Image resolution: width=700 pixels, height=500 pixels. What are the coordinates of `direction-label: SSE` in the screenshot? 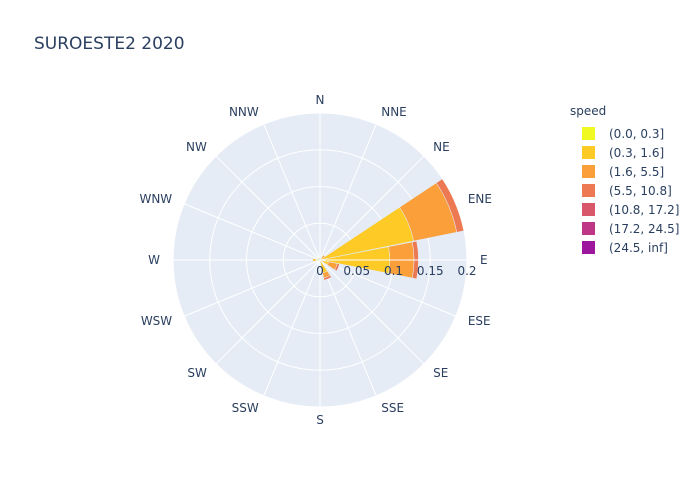 It's located at (392, 408).